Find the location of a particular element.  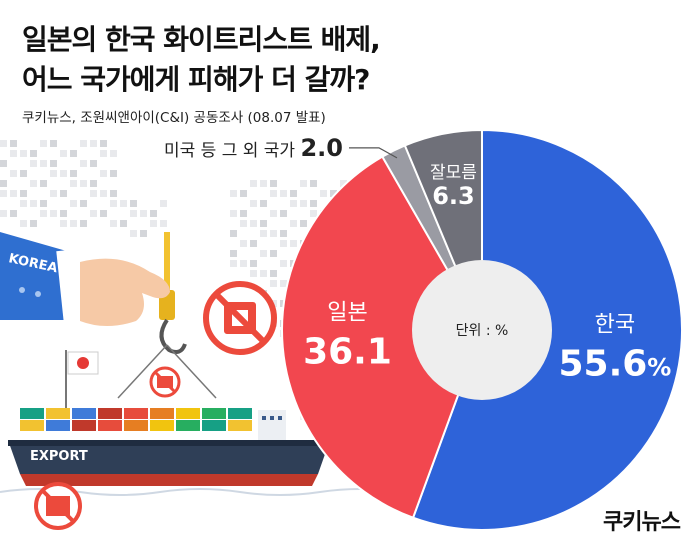

slice-label-0: 한국 is located at coordinates (615, 325).